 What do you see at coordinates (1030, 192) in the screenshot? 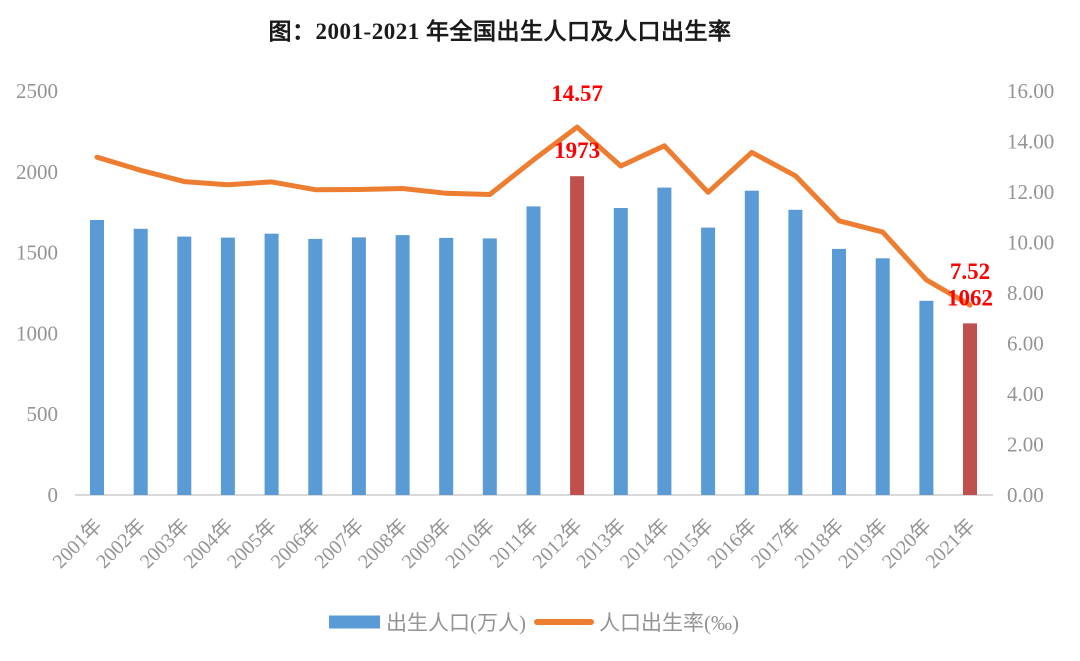
I see `right-axis-tick-label: 12.00` at bounding box center [1030, 192].